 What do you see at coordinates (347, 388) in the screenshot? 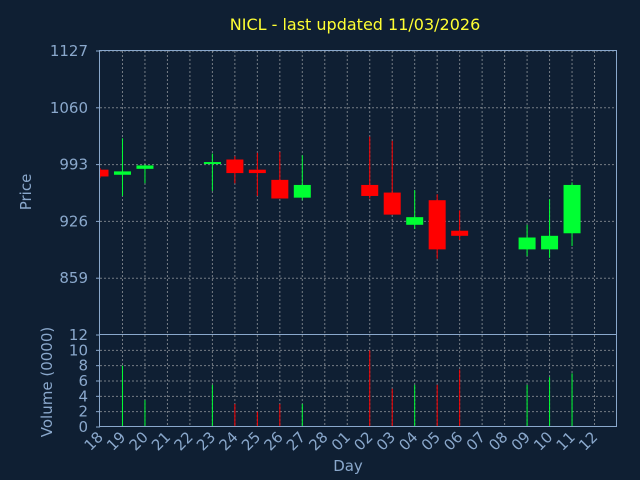
I see `volume-bars` at bounding box center [347, 388].